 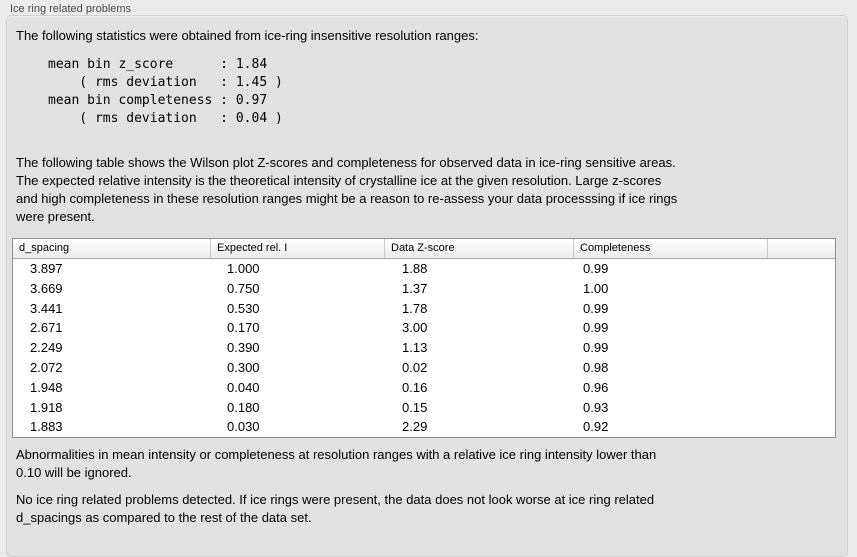 What do you see at coordinates (44, 248) in the screenshot?
I see `column-header: d_spacing` at bounding box center [44, 248].